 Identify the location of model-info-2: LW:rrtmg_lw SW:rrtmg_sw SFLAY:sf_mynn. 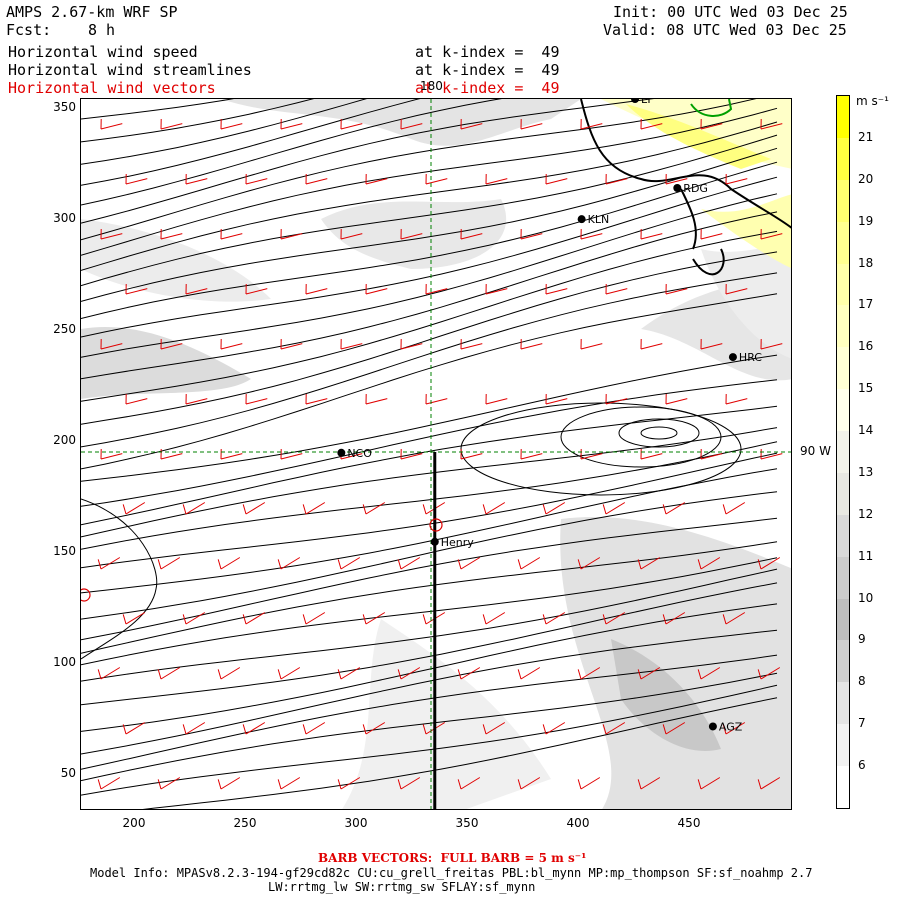
(402, 887).